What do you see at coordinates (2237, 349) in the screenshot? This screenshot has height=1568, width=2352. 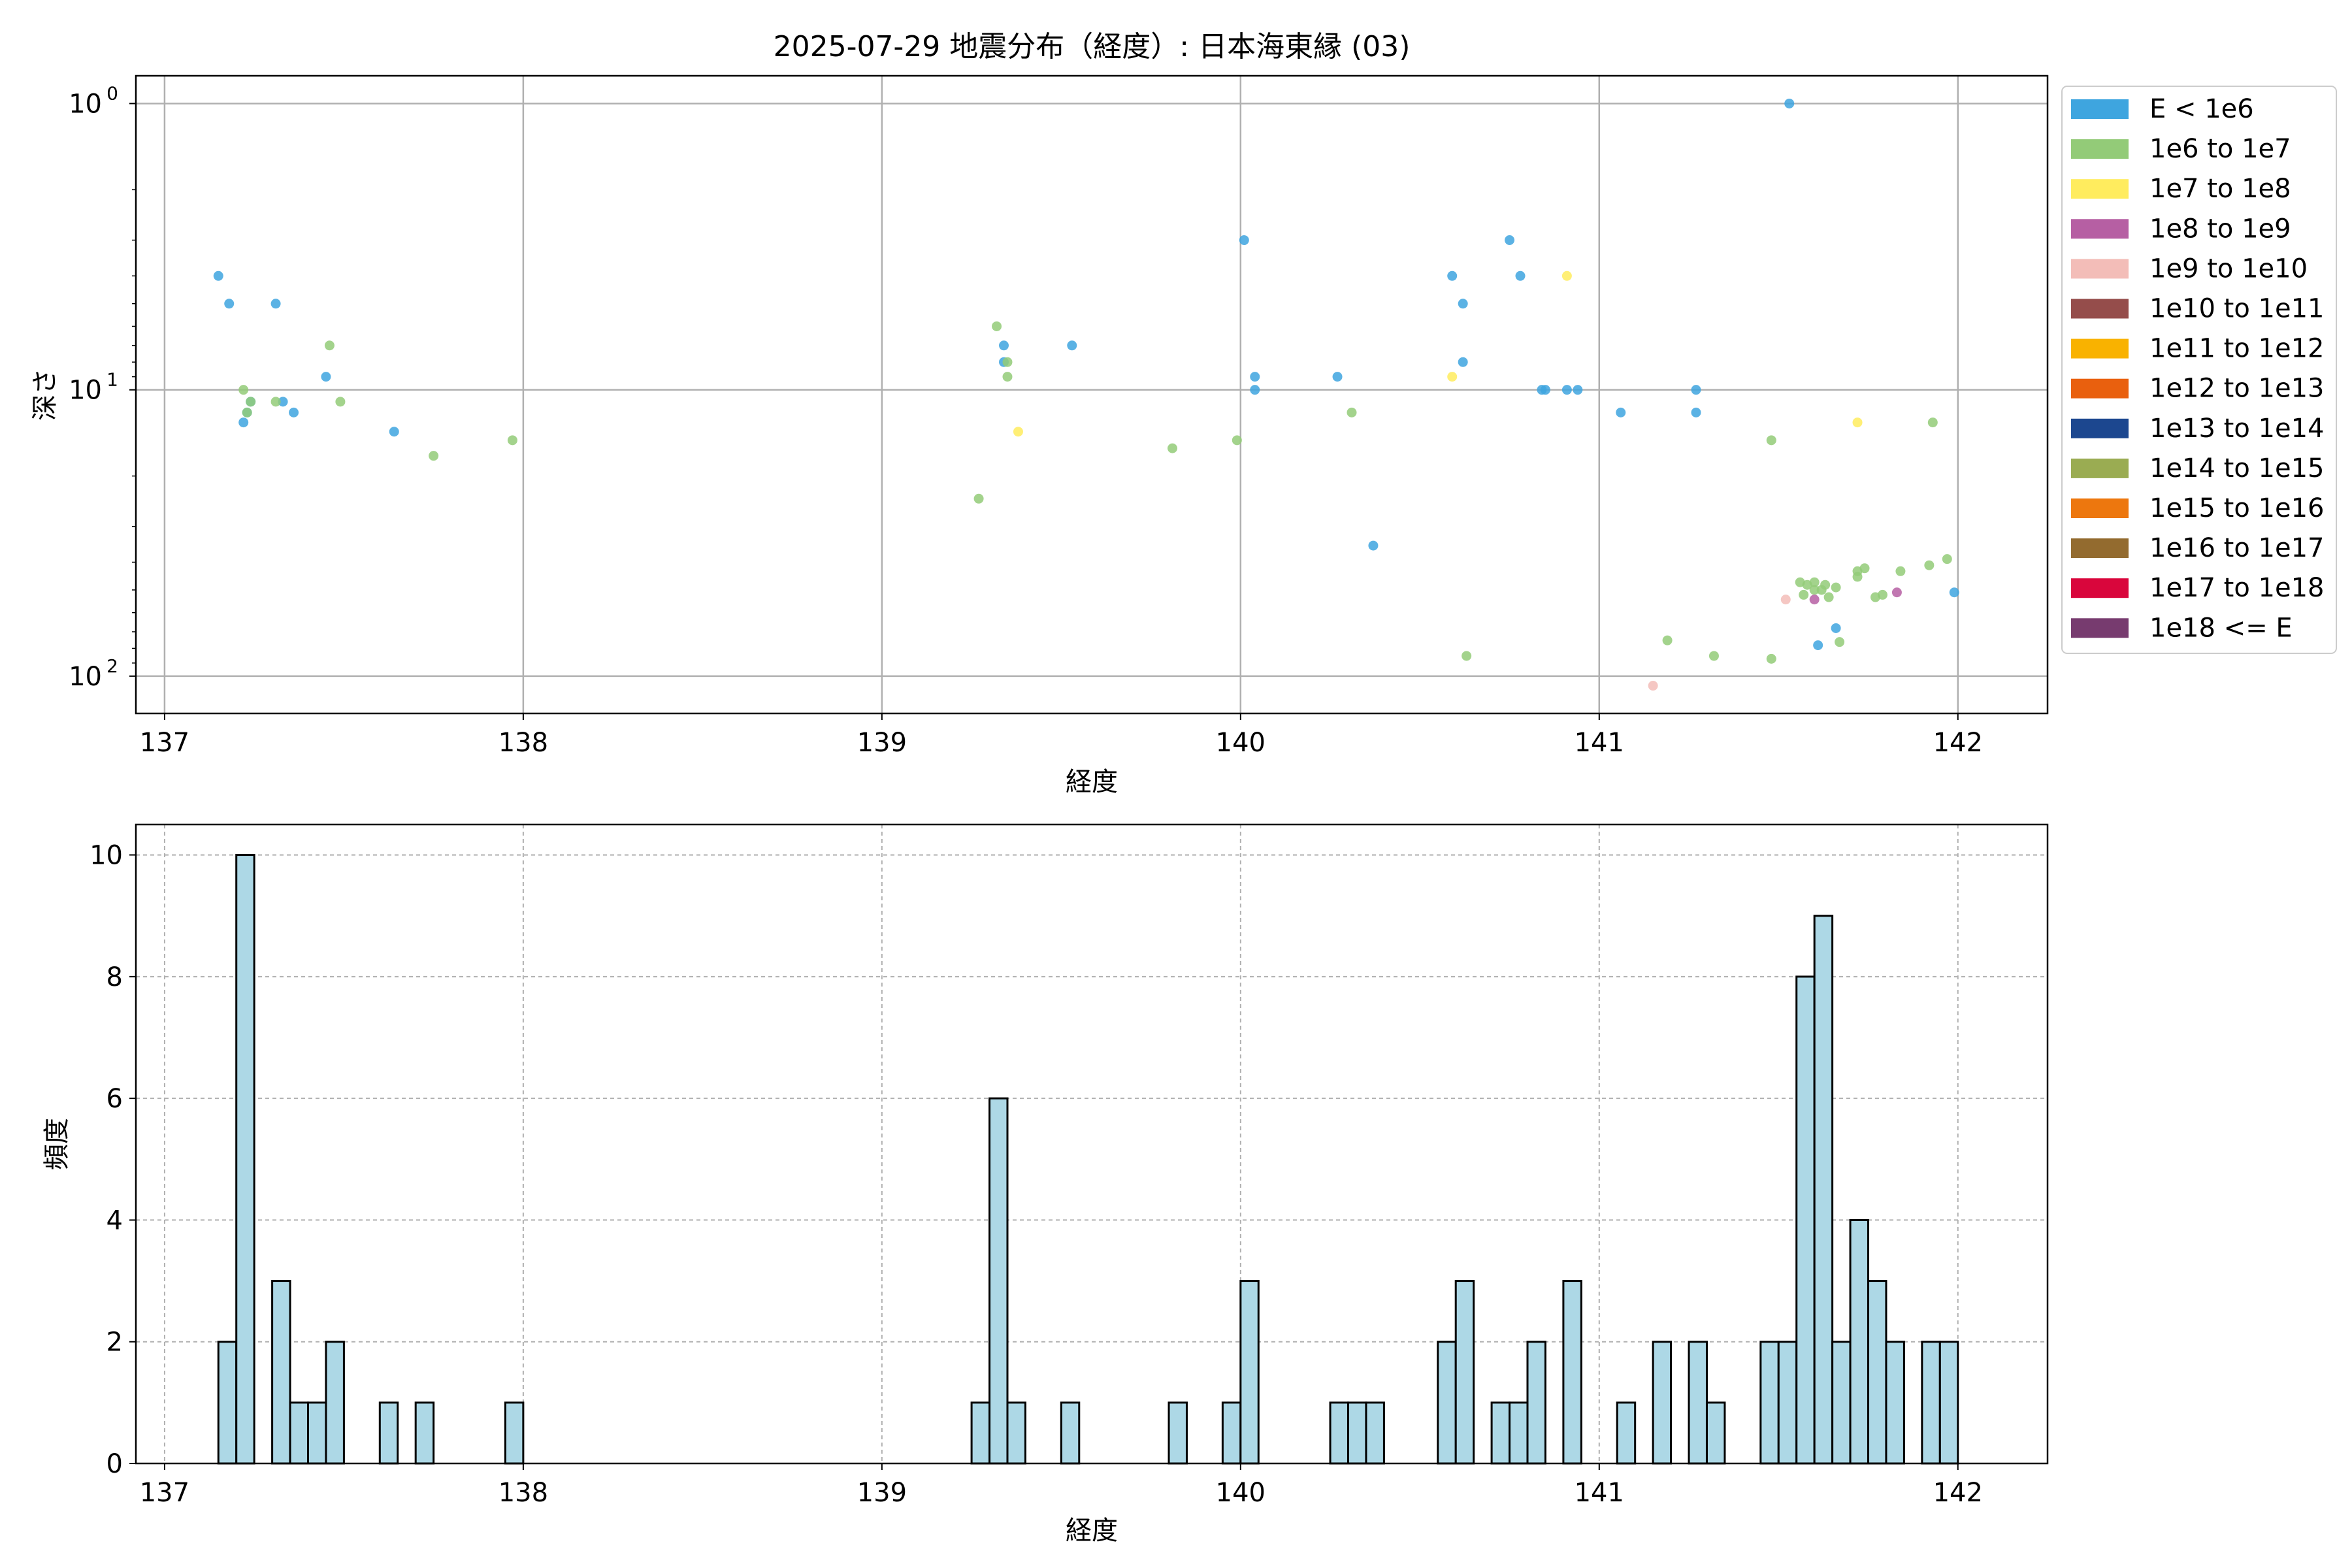 I see `legend-label: 1e11 to 1e12` at bounding box center [2237, 349].